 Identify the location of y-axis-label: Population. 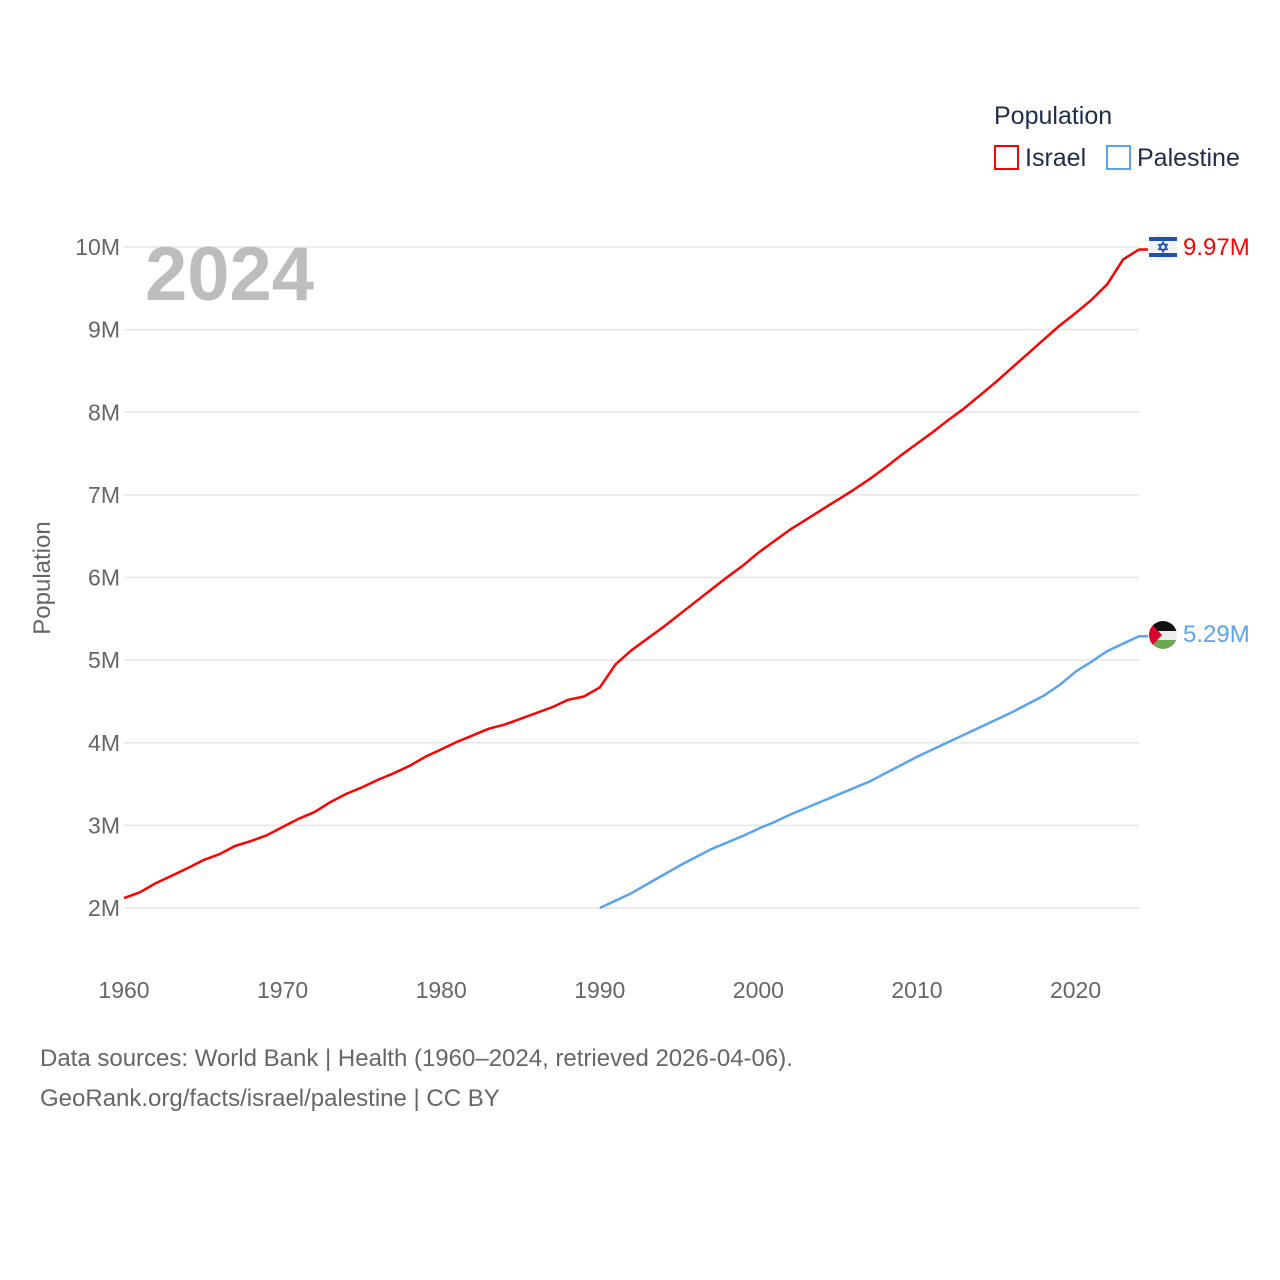
(42, 577).